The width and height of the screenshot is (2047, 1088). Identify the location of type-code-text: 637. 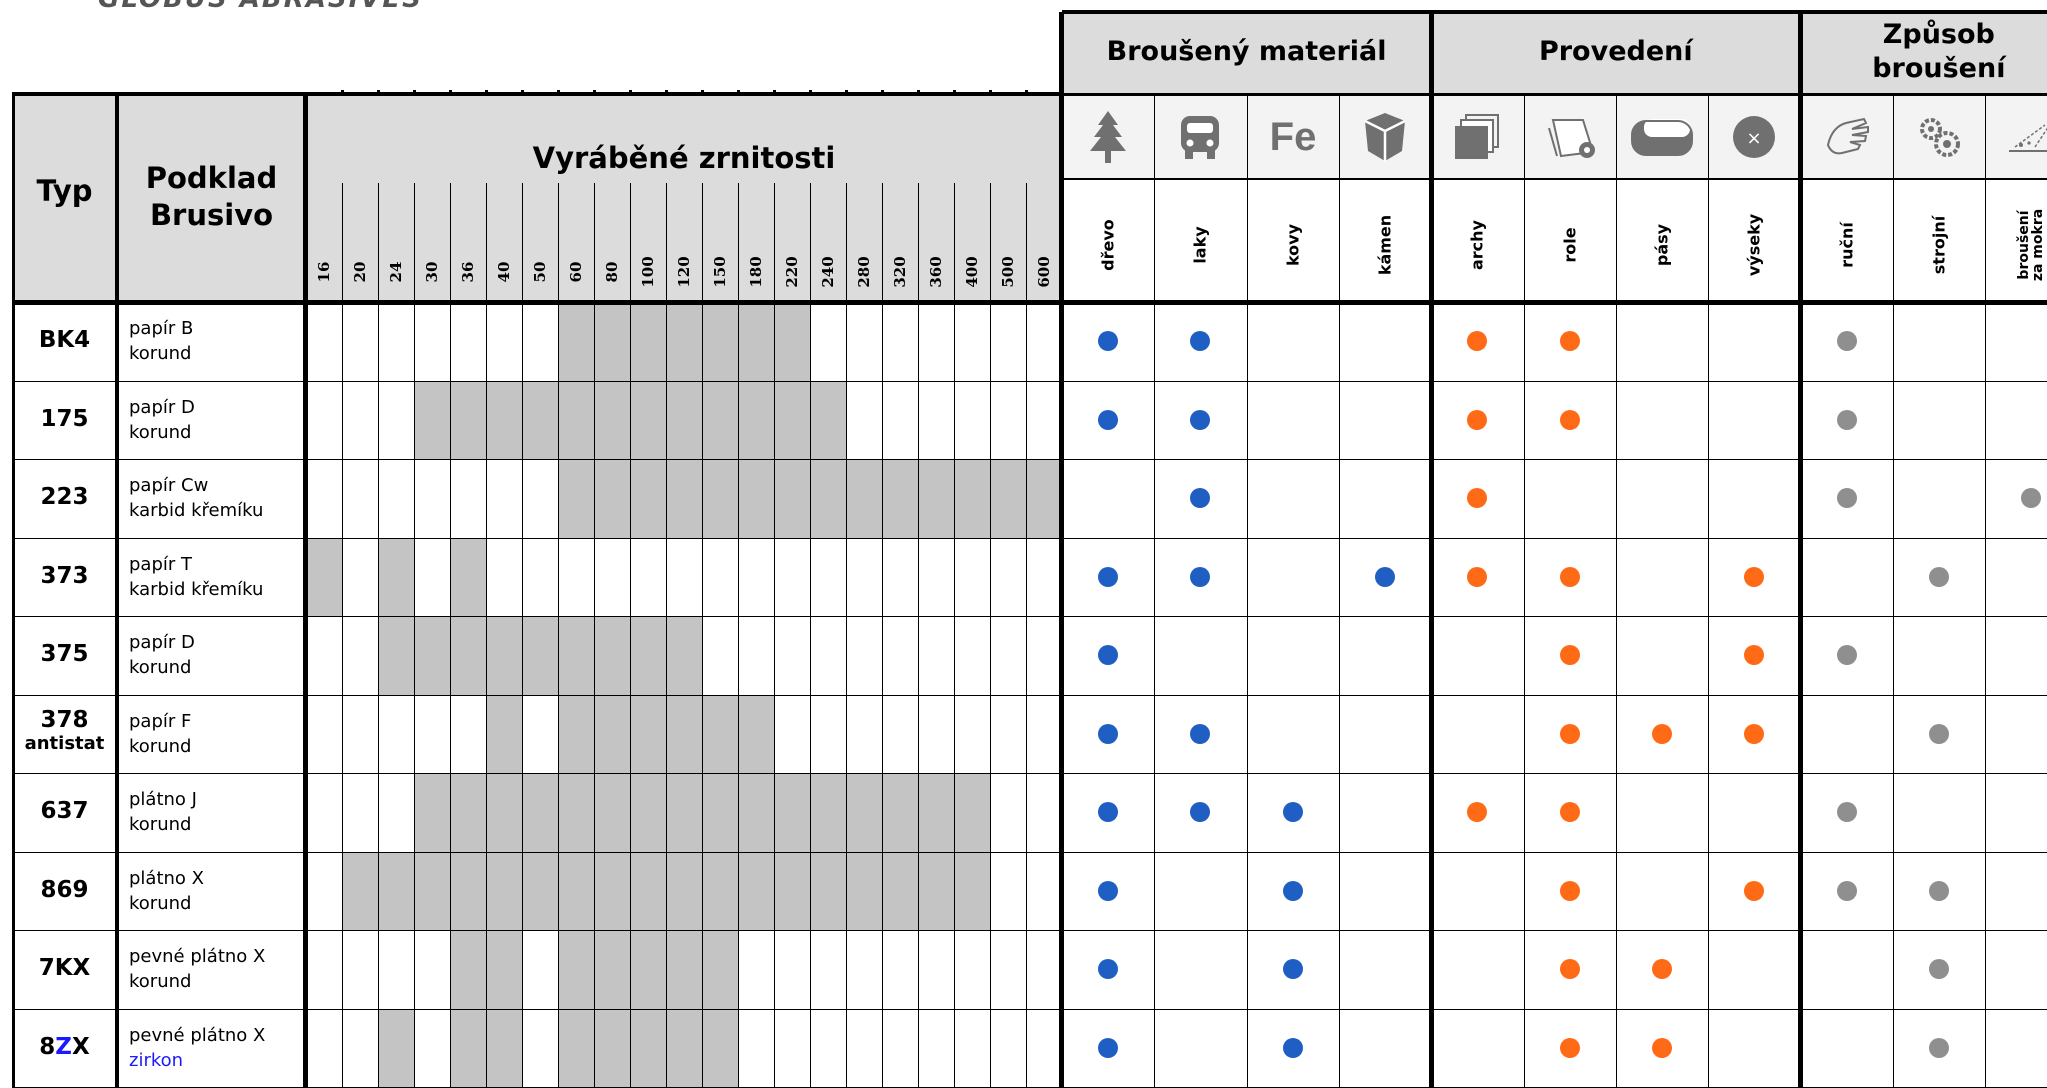
(64, 811).